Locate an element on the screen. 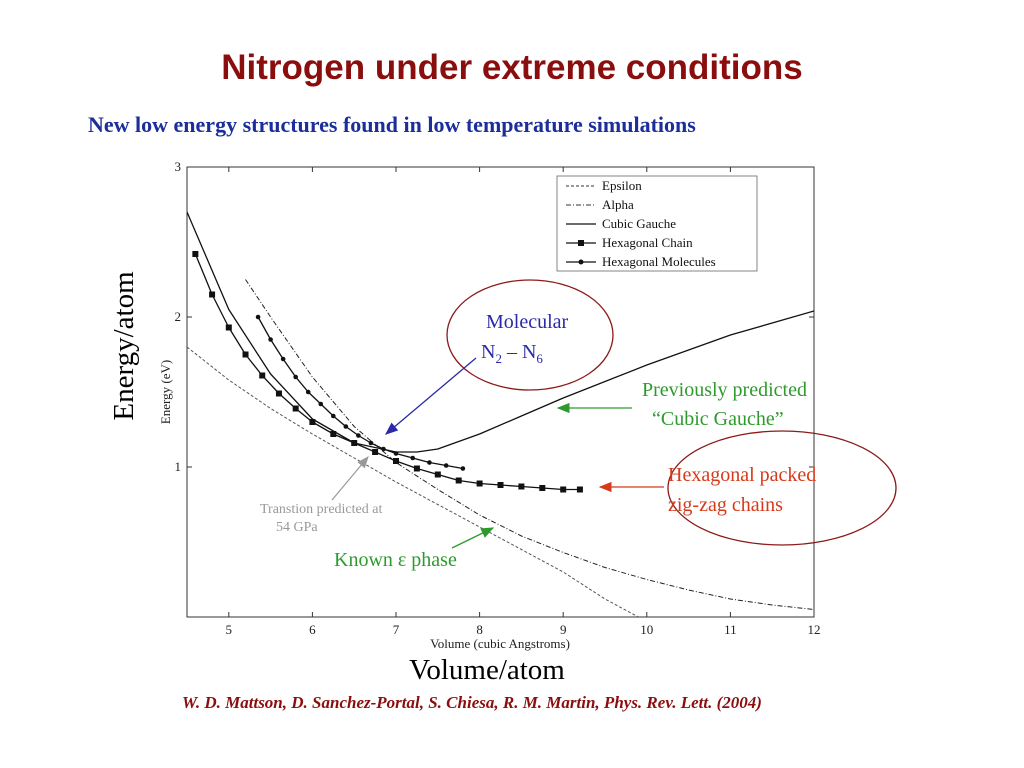 The height and width of the screenshot is (768, 1024). x-tick-label: 5 is located at coordinates (229, 629).